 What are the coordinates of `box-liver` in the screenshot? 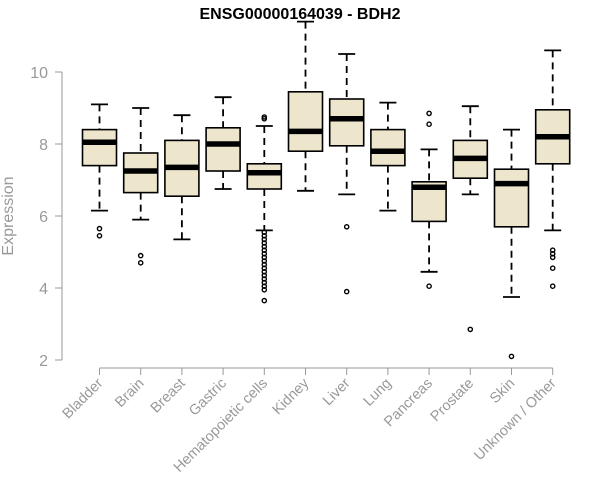 It's located at (346, 174).